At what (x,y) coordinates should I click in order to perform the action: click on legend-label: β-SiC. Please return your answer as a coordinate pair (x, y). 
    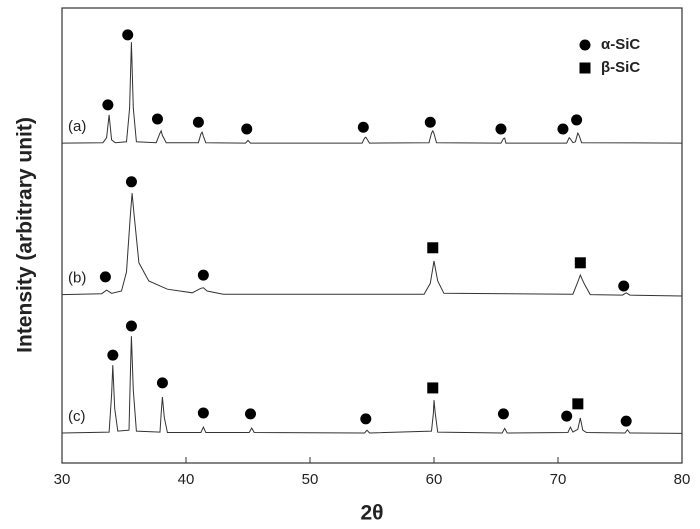
    Looking at the image, I should click on (620, 67).